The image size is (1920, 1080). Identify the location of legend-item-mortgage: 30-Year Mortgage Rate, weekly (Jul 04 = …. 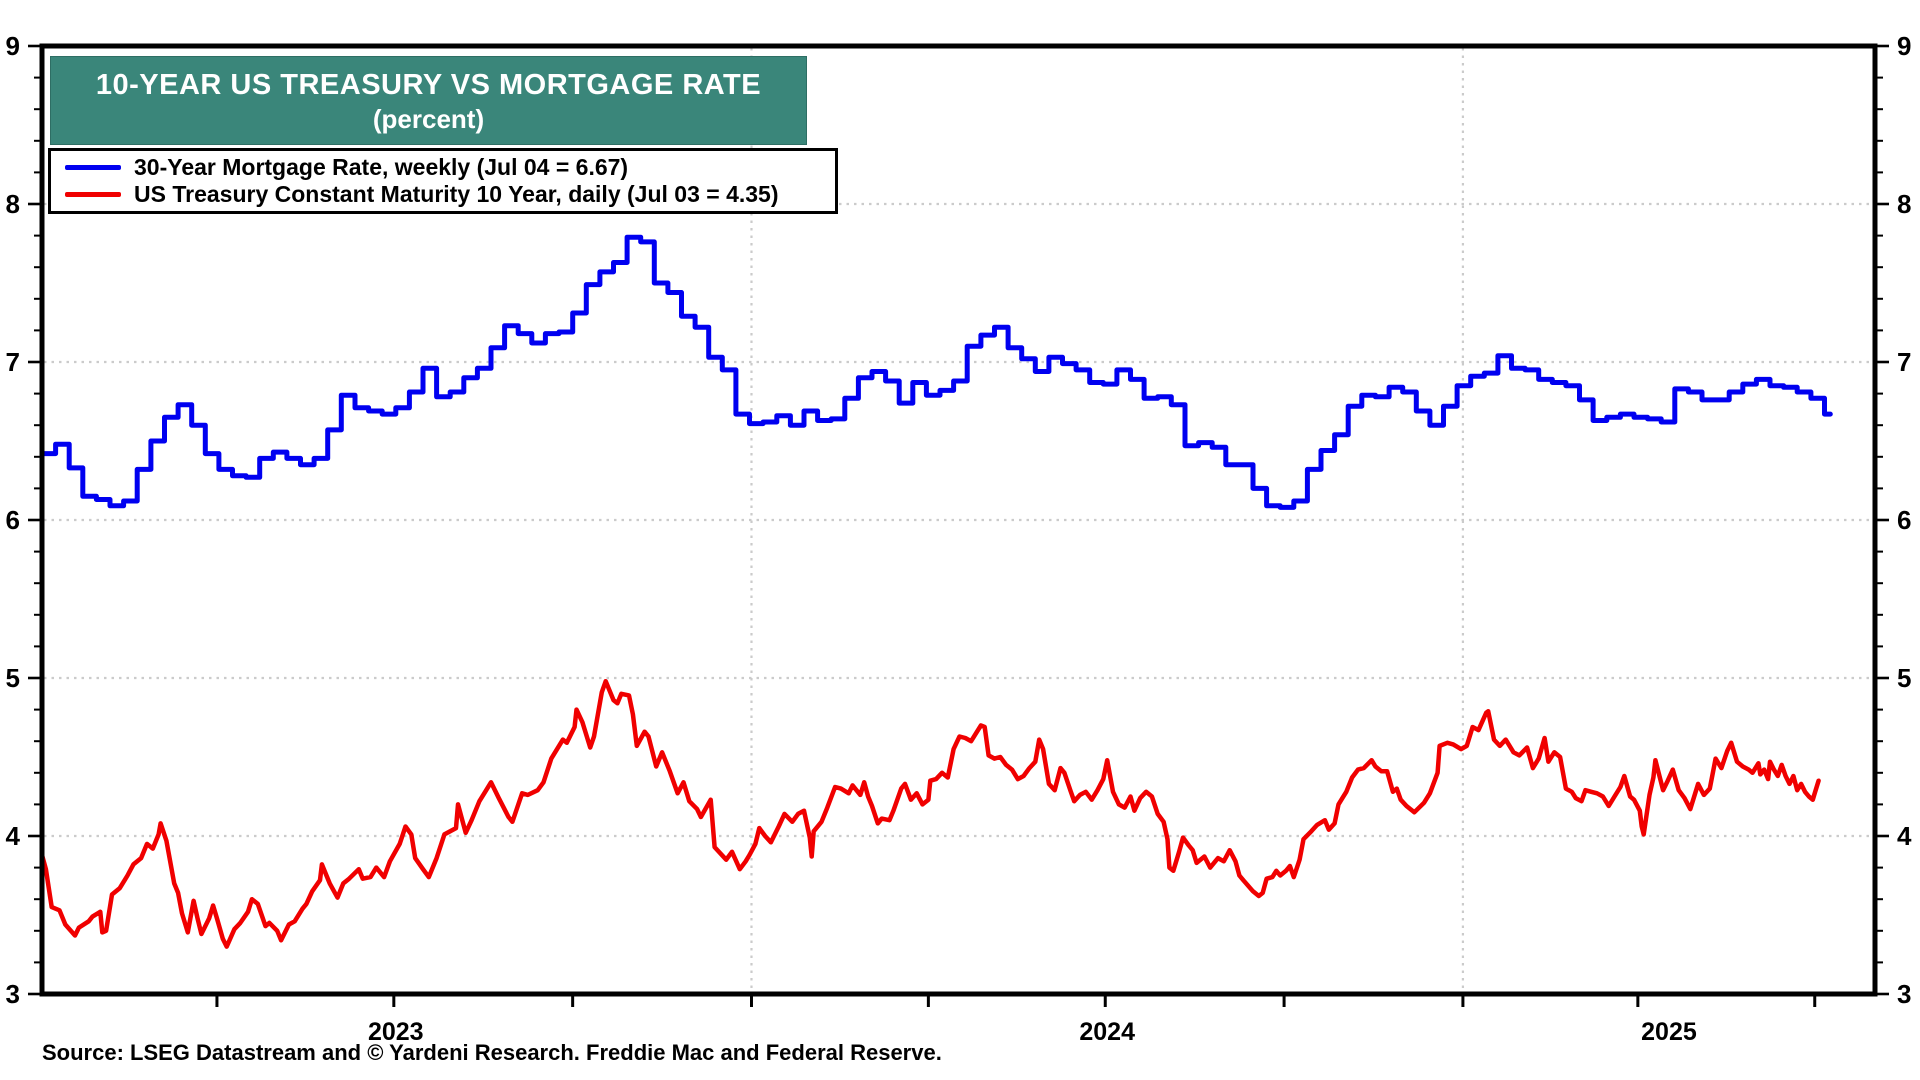
(443, 167).